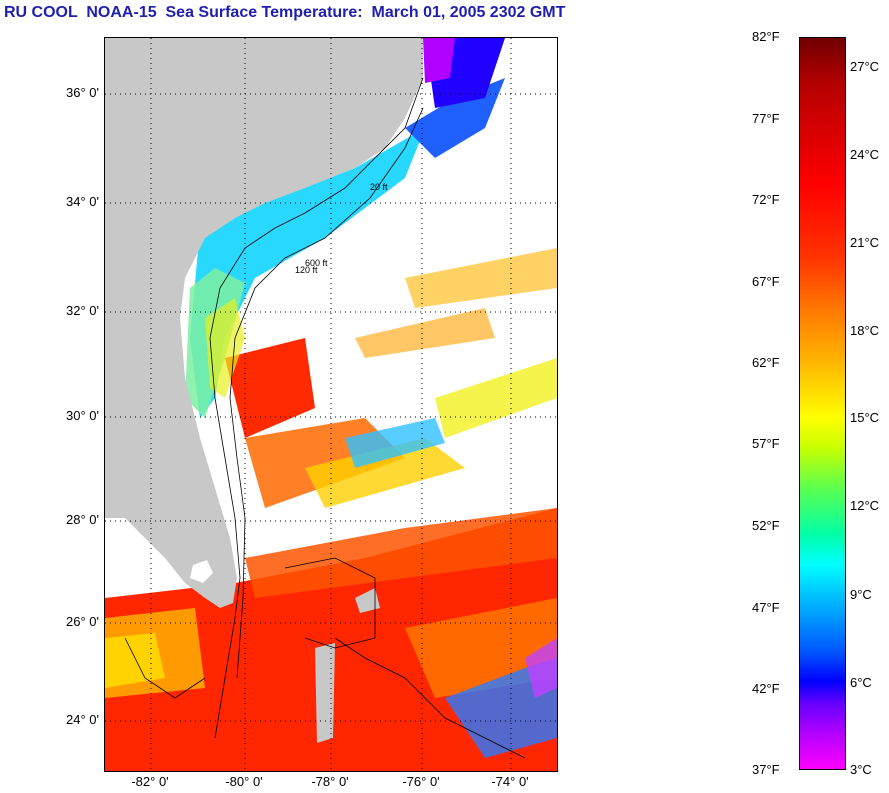  Describe the element at coordinates (865, 417) in the screenshot. I see `colorbar-c-15: 15°C` at that location.